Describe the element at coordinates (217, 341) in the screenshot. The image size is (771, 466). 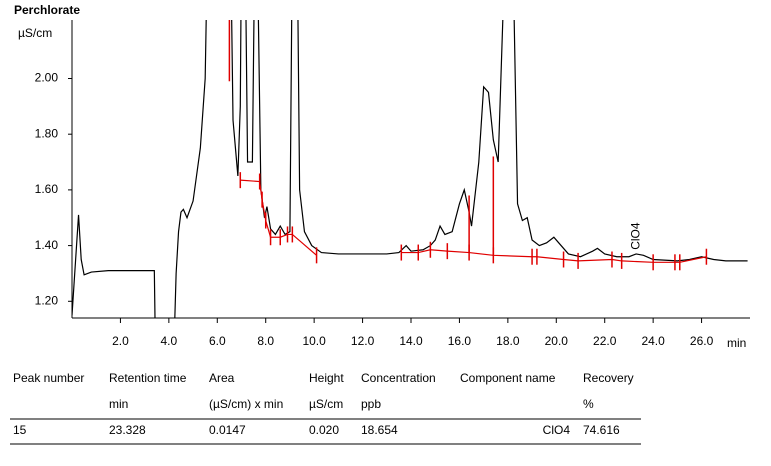
I see `x-tick-label: 6.0` at that location.